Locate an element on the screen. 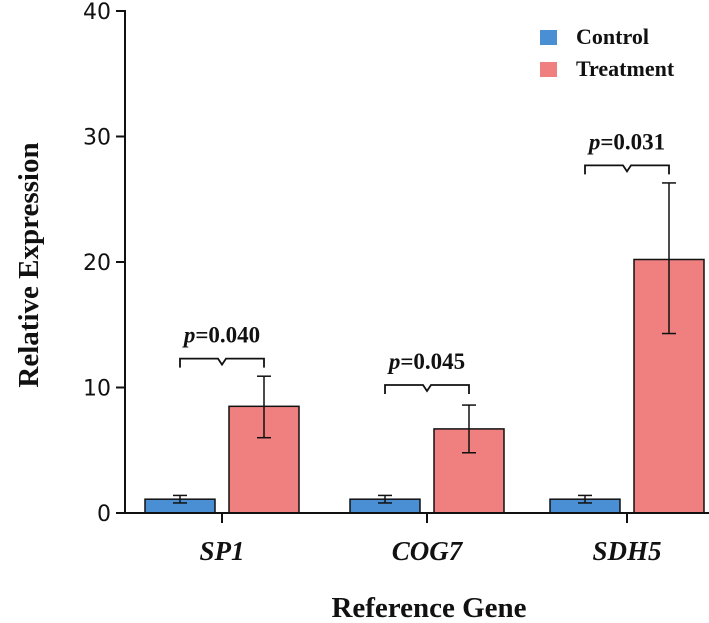 The width and height of the screenshot is (709, 623). p-value-number: =0.040 is located at coordinates (227, 335).